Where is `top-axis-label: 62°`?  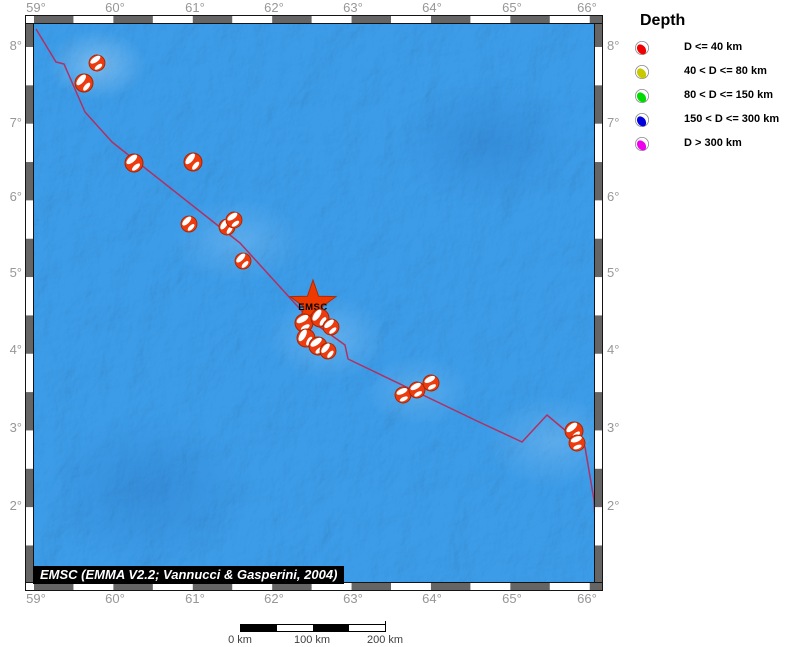
top-axis-label: 62° is located at coordinates (274, 7).